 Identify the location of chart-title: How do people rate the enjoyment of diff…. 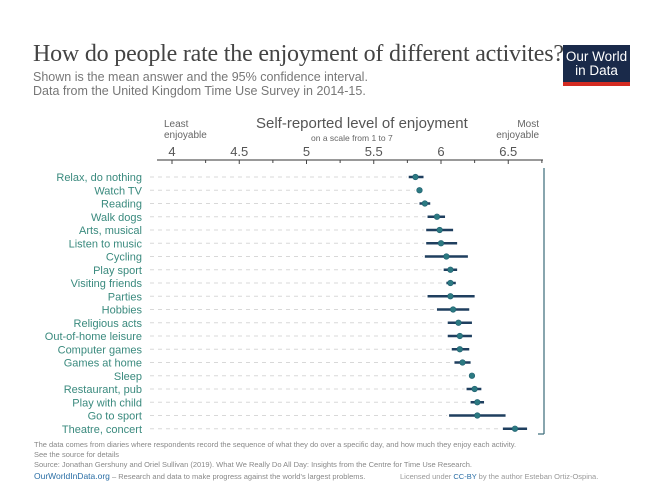
(298, 54).